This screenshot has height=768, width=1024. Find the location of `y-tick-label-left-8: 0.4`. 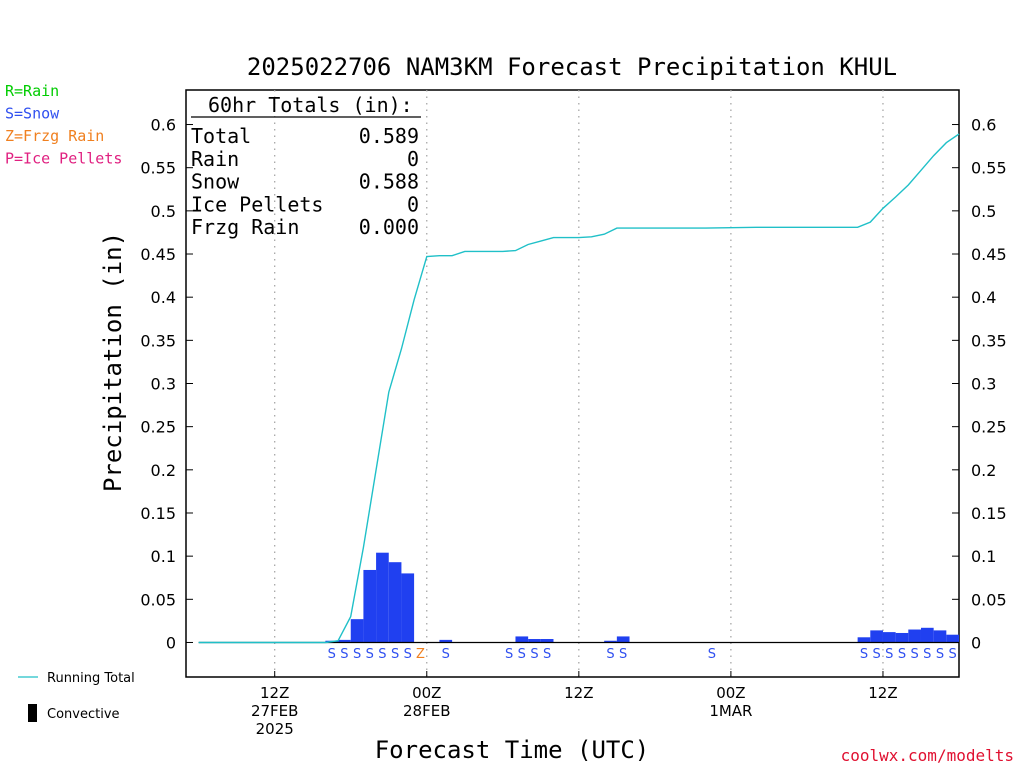

y-tick-label-left-8: 0.4 is located at coordinates (163, 297).